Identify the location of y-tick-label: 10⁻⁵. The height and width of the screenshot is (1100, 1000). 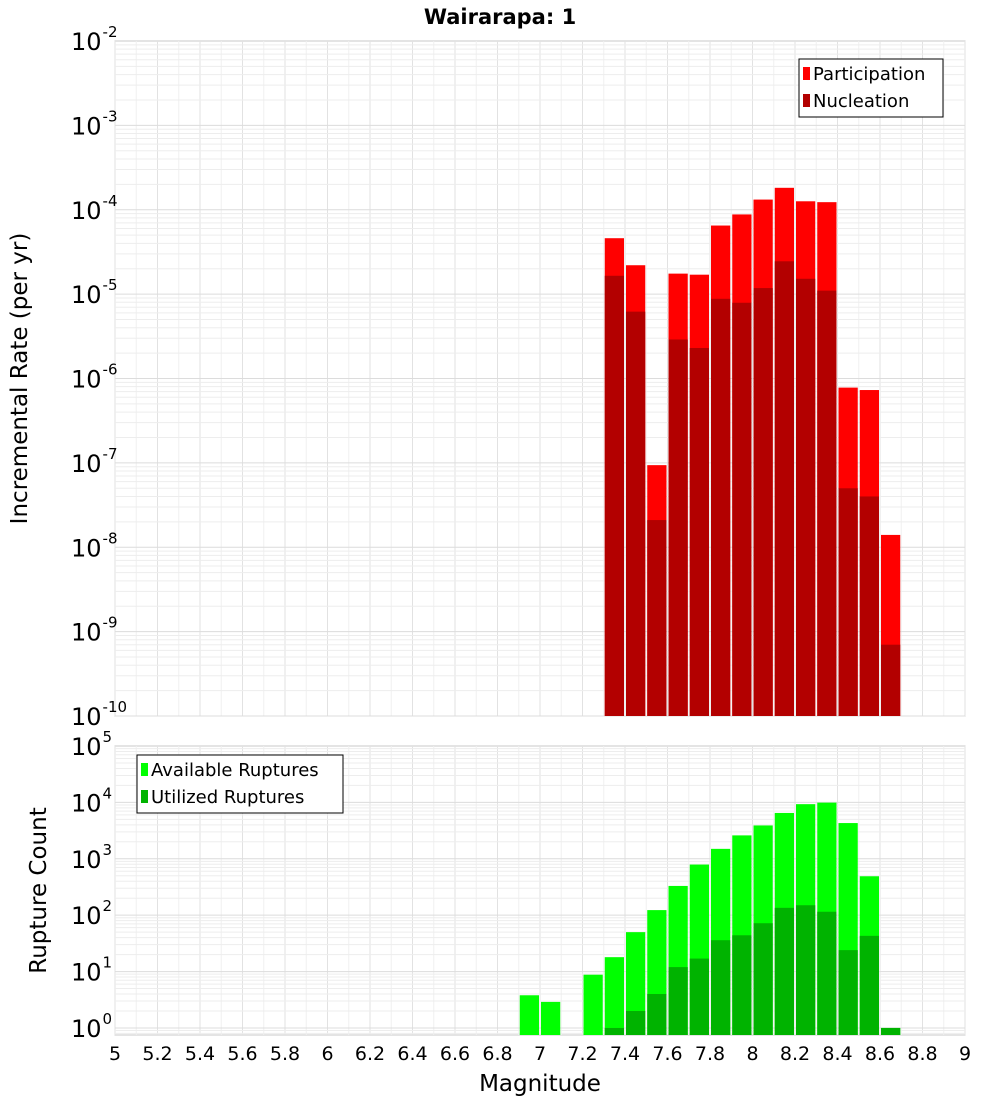
(94, 292).